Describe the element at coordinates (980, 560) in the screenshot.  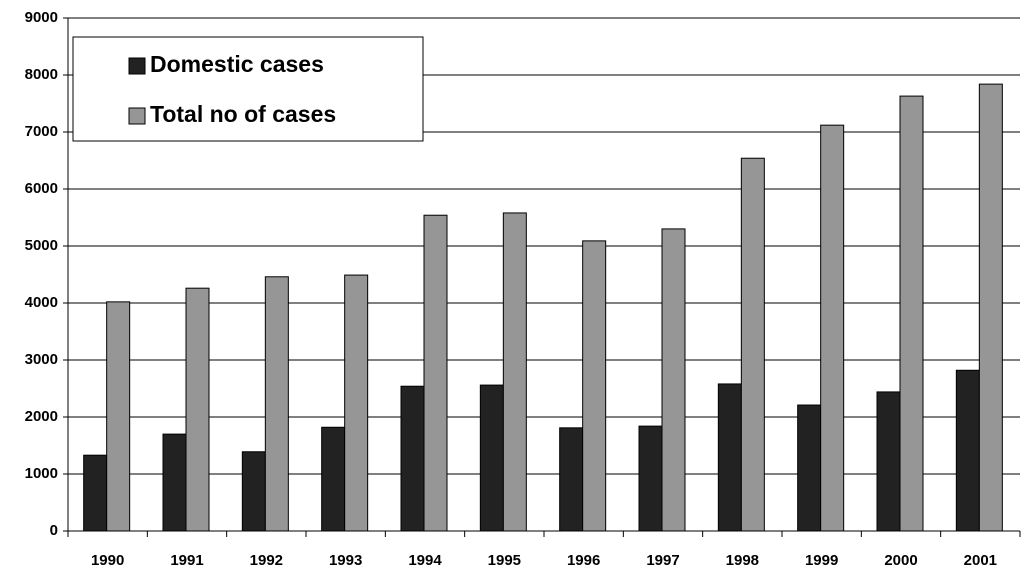
I see `x-tick-label: 2001` at that location.